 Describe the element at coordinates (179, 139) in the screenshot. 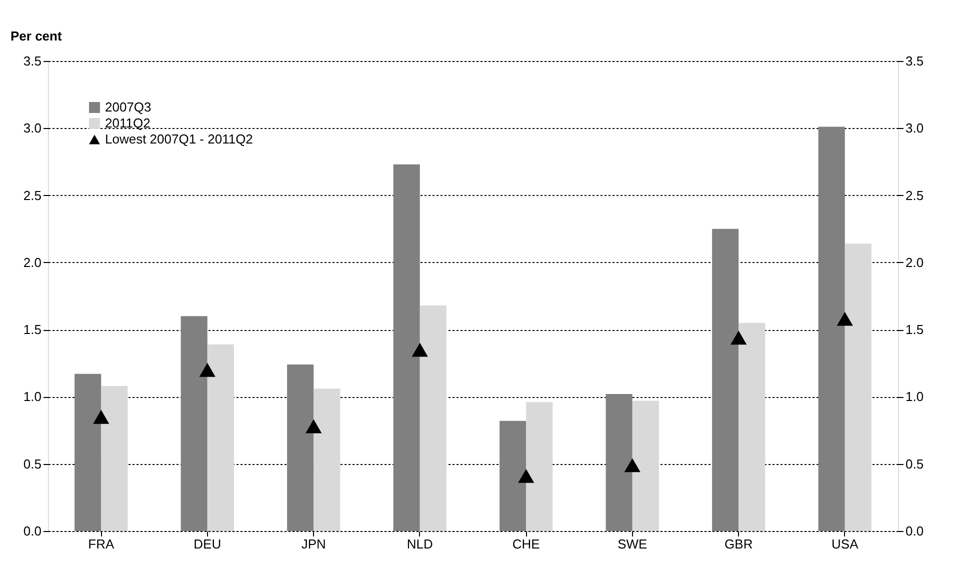

I see `legend-label: Lowest 2007Q1 - 2011Q2` at that location.